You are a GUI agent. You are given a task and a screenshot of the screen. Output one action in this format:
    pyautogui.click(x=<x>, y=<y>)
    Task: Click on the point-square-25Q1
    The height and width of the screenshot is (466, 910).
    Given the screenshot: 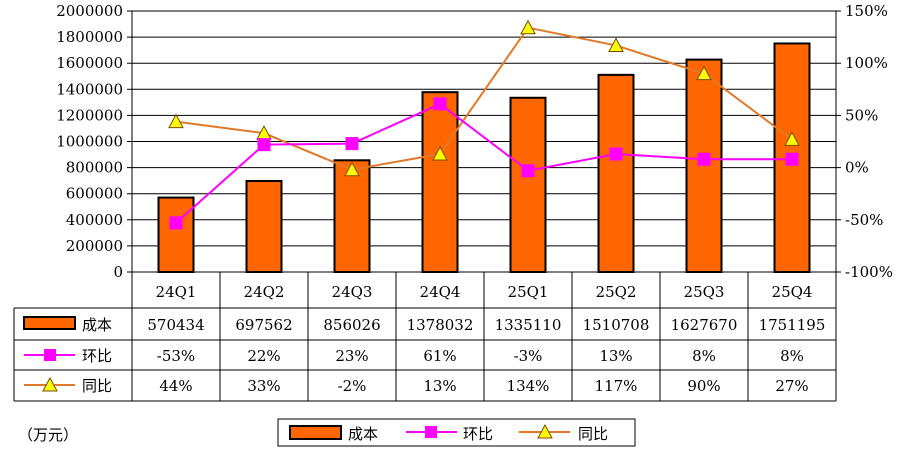 What is the action you would take?
    pyautogui.click(x=528, y=171)
    